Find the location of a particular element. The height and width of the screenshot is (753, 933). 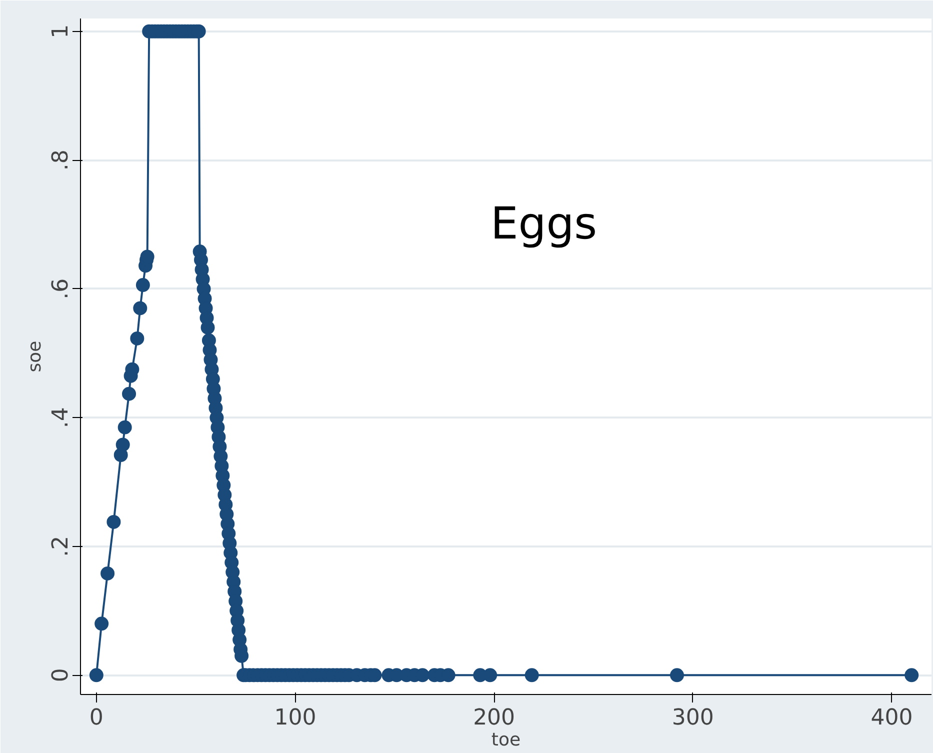

annotation: Eggs is located at coordinates (544, 224).